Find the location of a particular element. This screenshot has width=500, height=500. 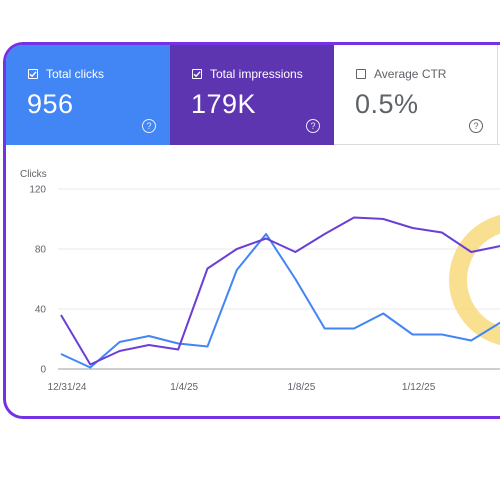

watermark-logo is located at coordinates (474, 280).